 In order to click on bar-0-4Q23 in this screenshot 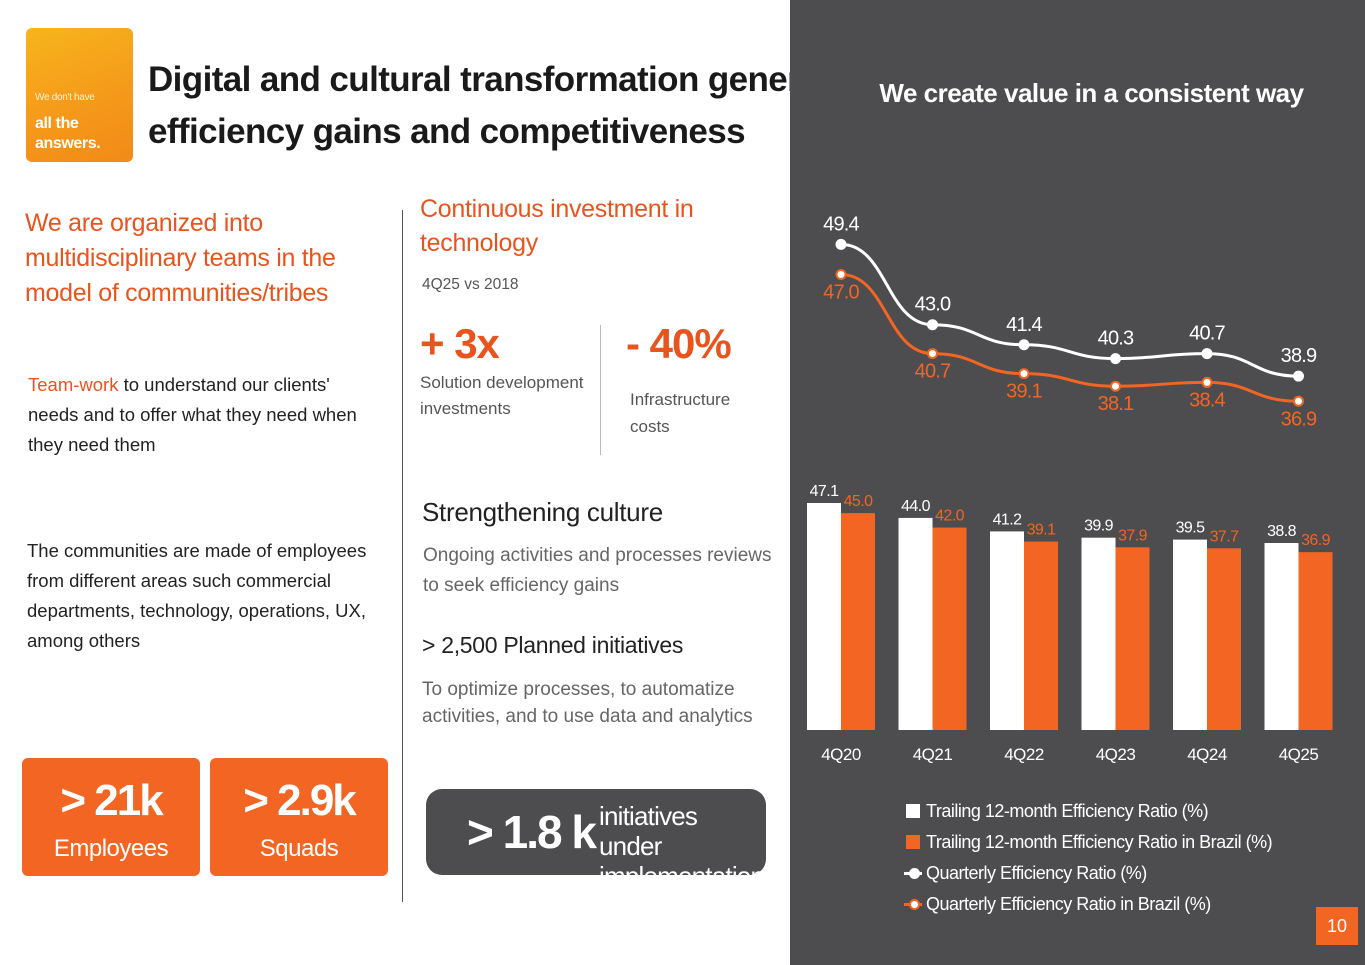, I will do `click(1098, 633)`.